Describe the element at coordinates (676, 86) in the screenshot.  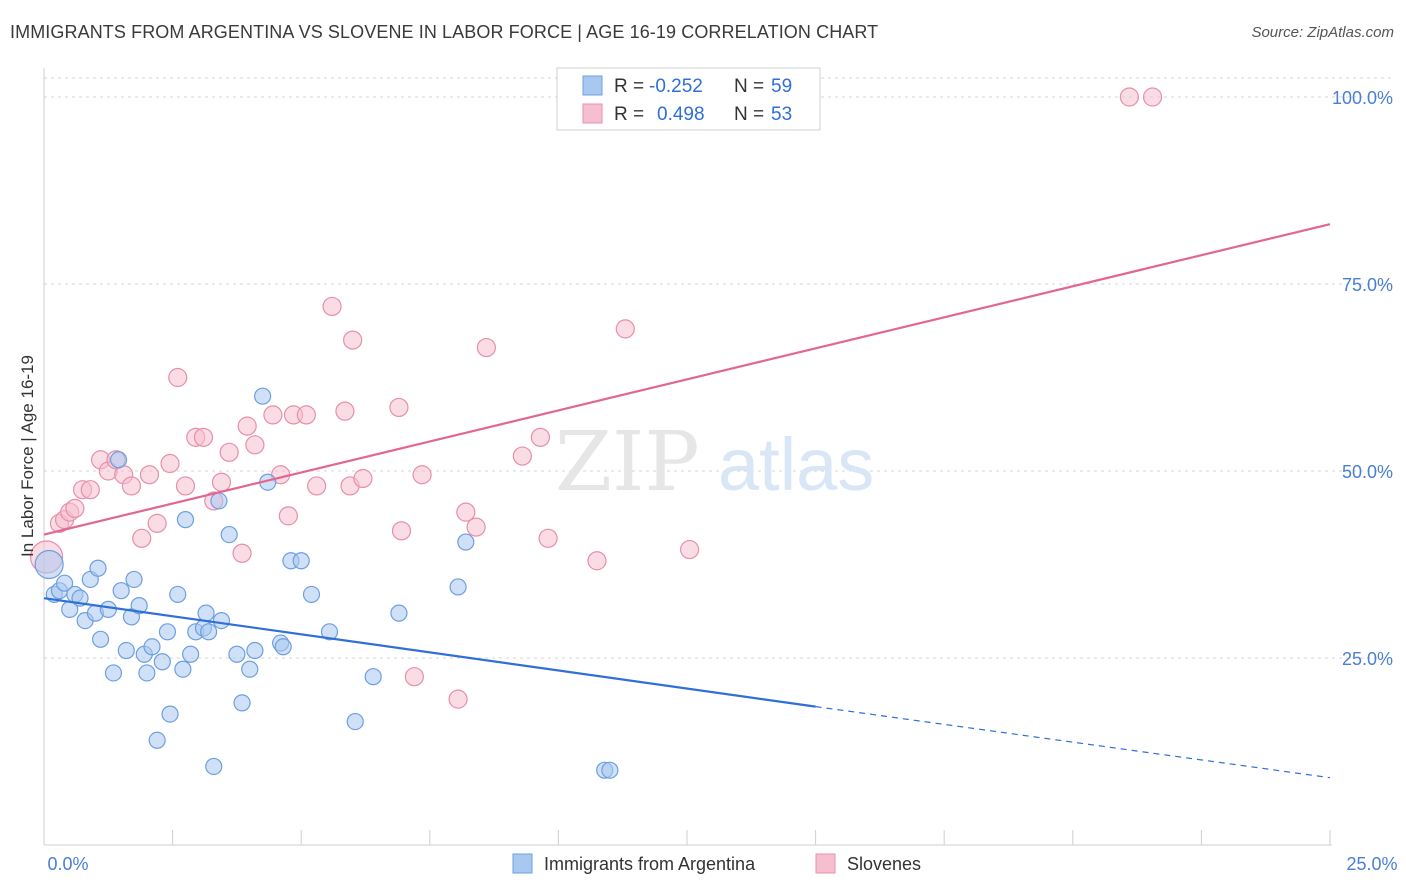
I see `legend-r-value-1: -0.252` at that location.